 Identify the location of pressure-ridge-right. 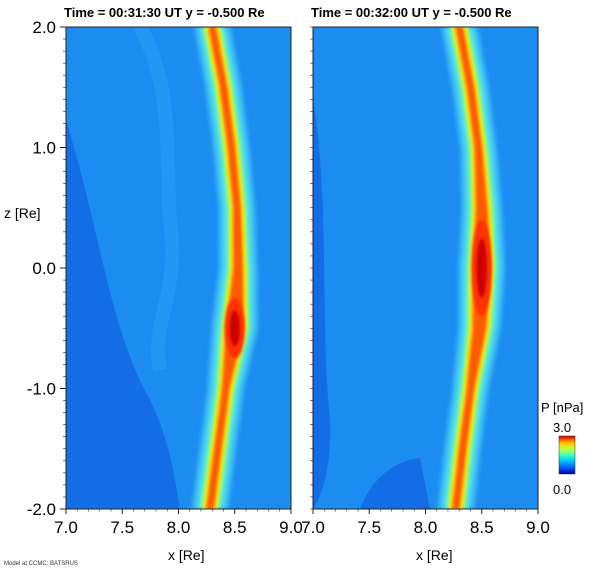
(471, 268).